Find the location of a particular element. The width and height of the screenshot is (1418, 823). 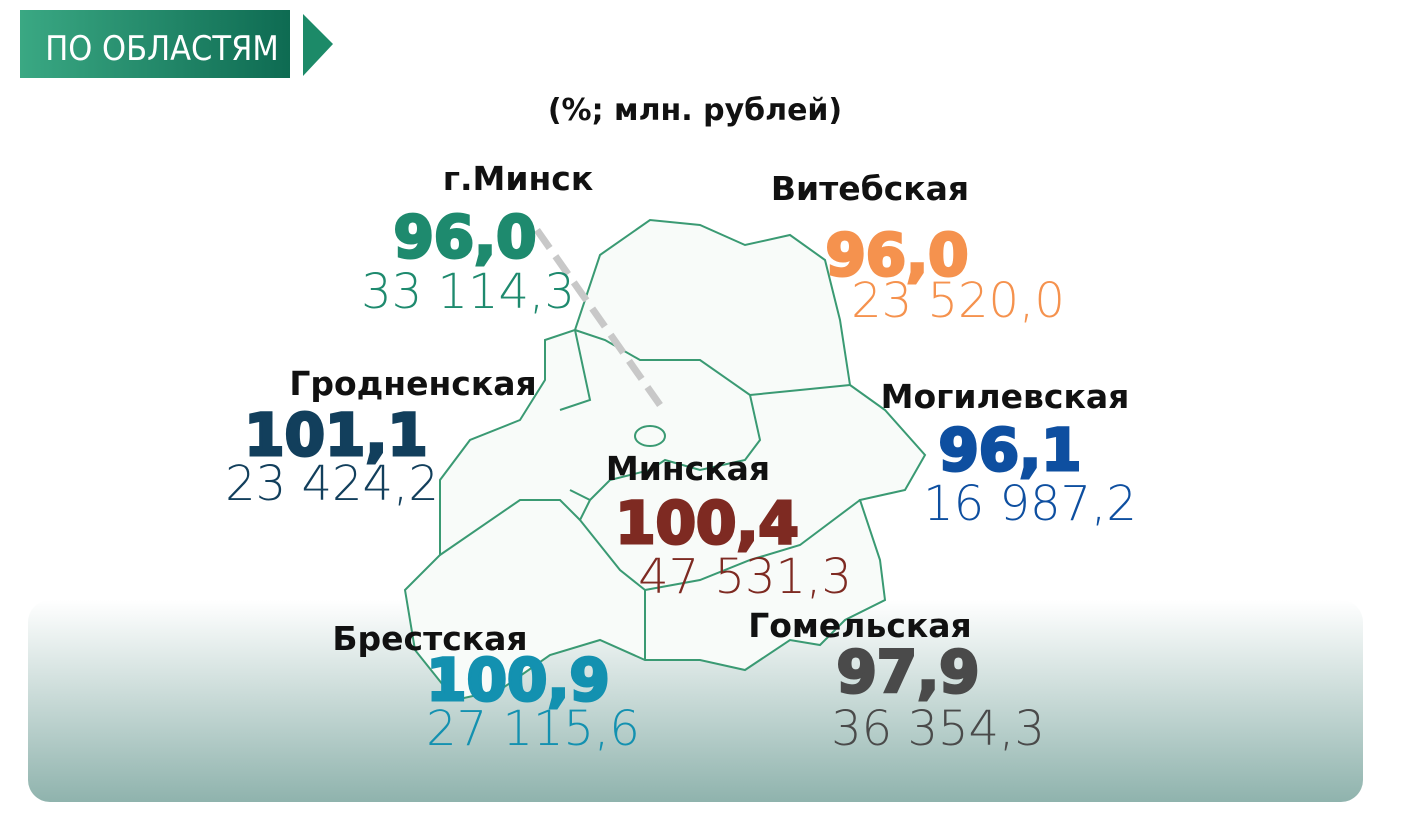

header-title: ПО ОБЛАСТЯМ is located at coordinates (161, 49).